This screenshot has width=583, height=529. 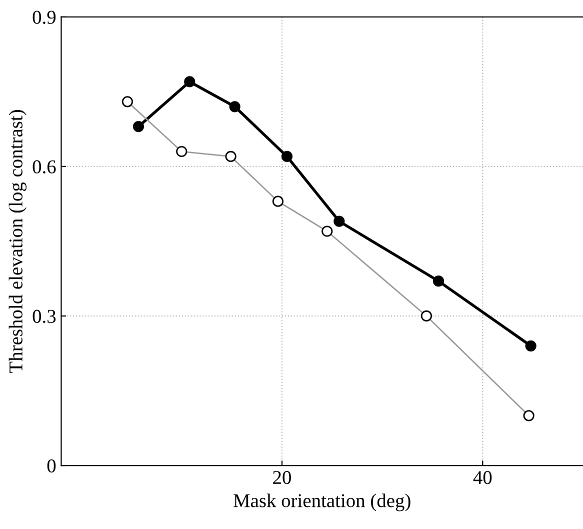 I want to click on y-axis-title: Threshold elevation (log contrast), so click(x=17, y=241).